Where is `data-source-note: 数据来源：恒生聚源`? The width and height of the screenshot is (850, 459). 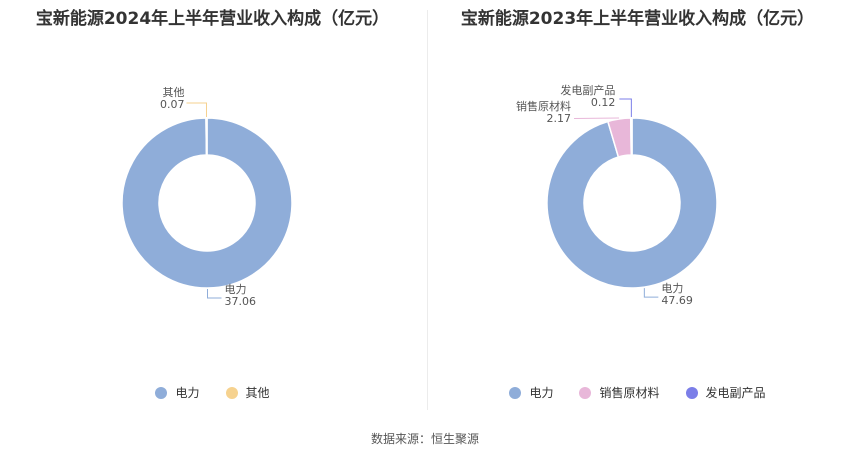
data-source-note: 数据来源：恒生聚源 is located at coordinates (424, 439).